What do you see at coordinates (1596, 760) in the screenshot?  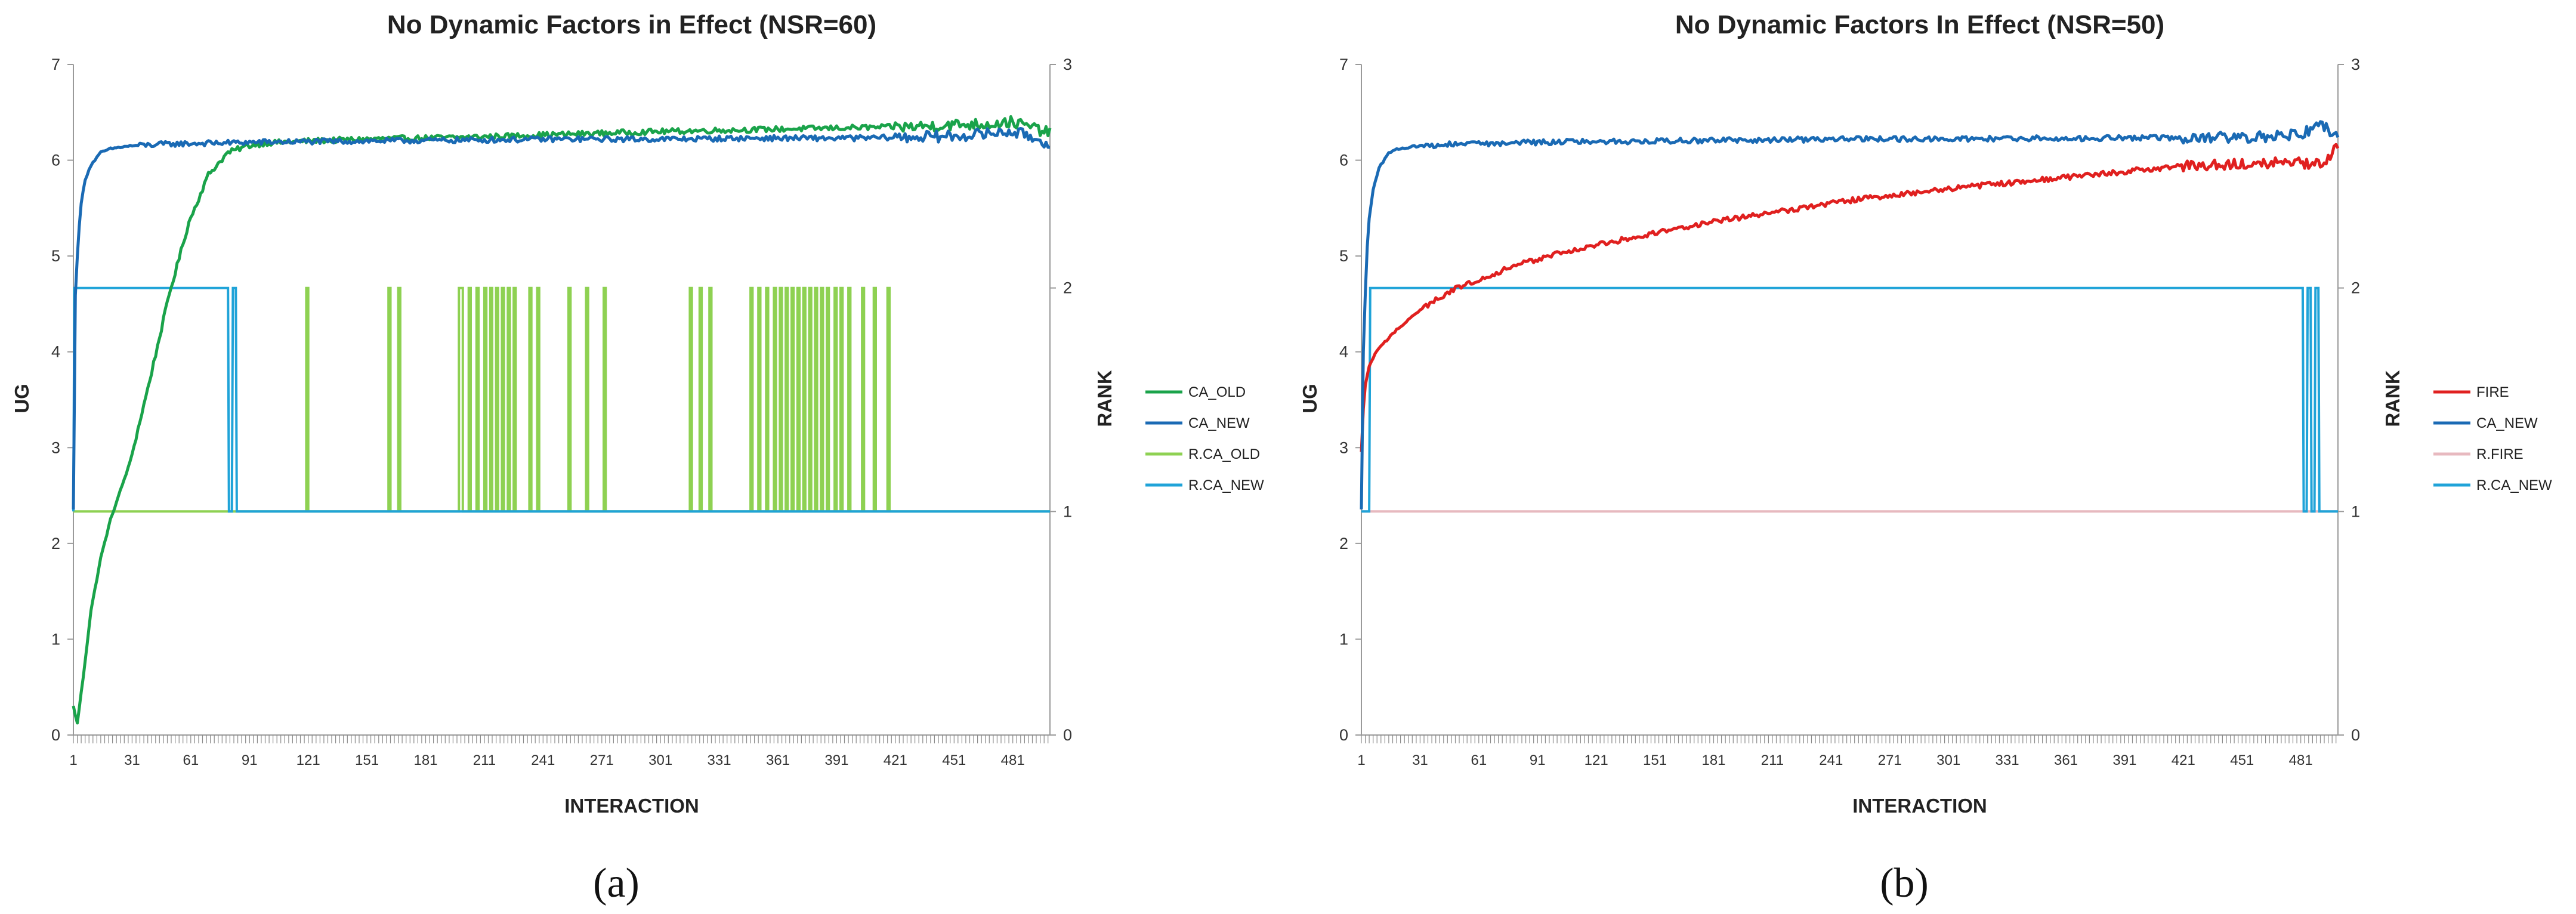 I see `chart-b-x-tick-label: 121` at bounding box center [1596, 760].